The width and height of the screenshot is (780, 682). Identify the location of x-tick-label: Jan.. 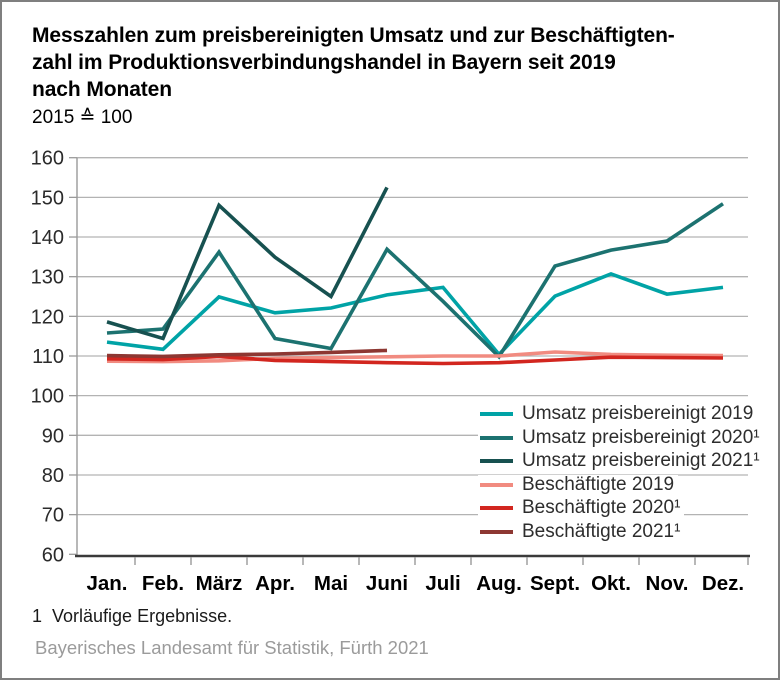
(106, 583).